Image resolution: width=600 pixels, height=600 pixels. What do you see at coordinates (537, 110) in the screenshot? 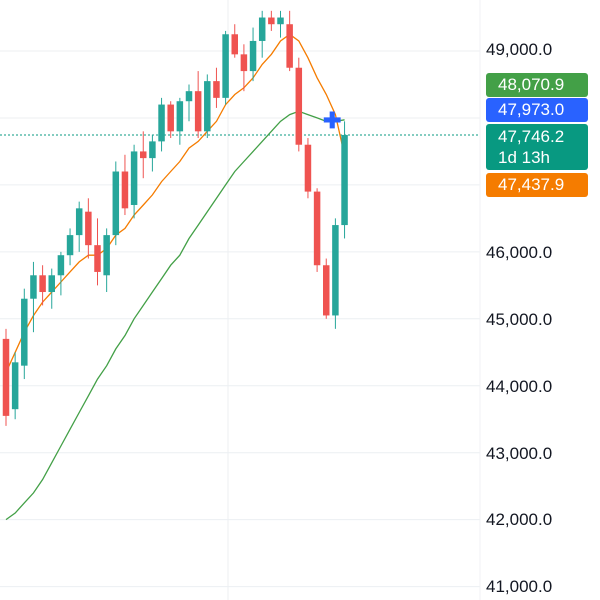
I see `price-tag-47973: 47,973.0` at bounding box center [537, 110].